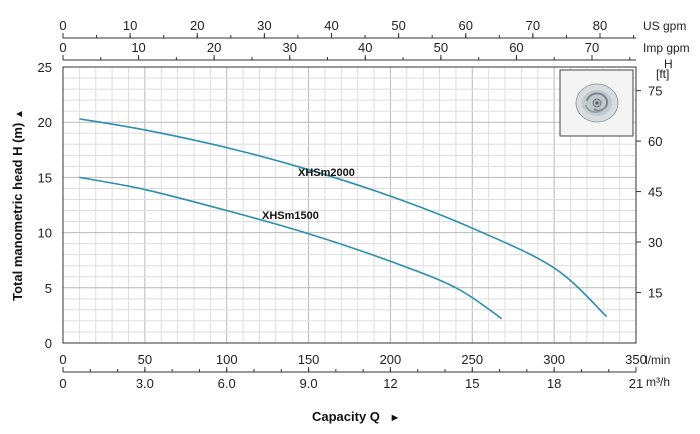 The width and height of the screenshot is (700, 434). Describe the element at coordinates (346, 416) in the screenshot. I see `x-axis-title-text: Capacity Q` at that location.